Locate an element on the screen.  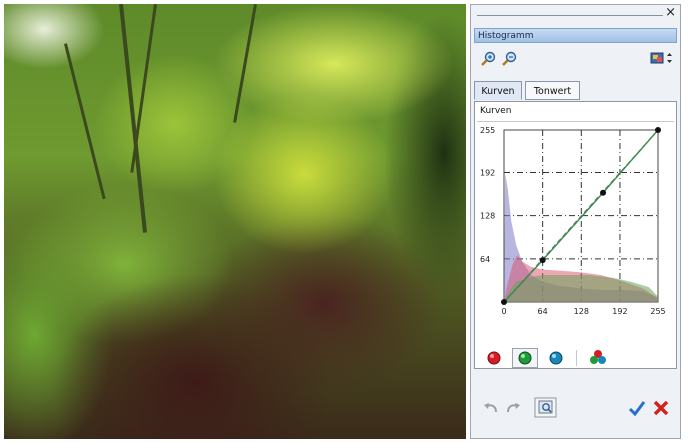
x-tick-label: 192 is located at coordinates (619, 311).